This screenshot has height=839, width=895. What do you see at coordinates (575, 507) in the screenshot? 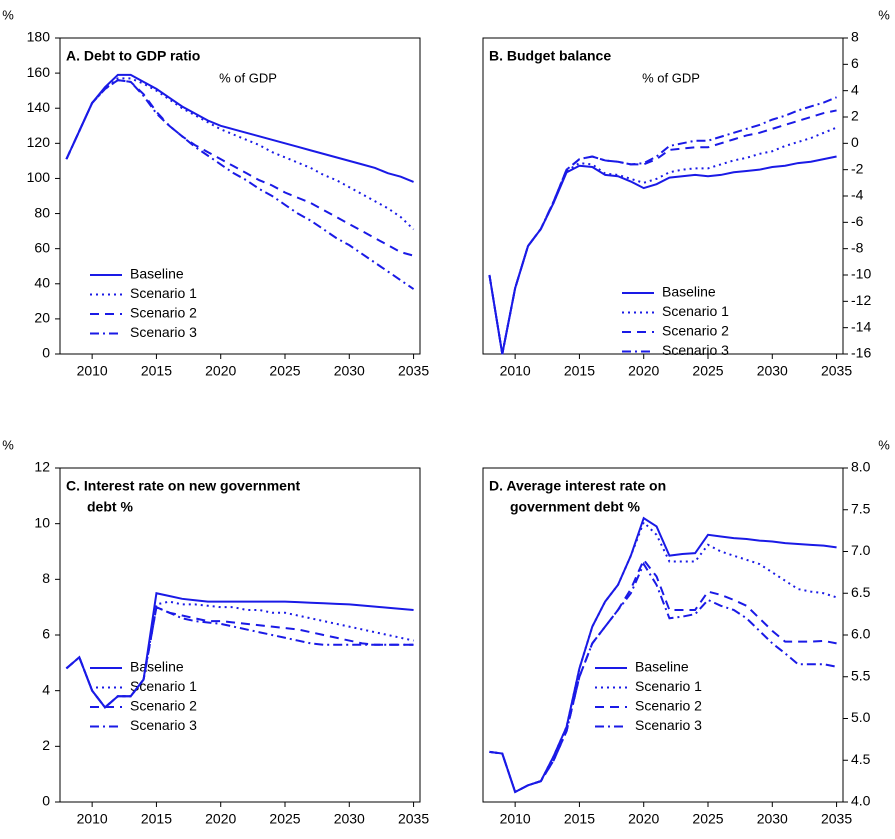
I see `panel-title: government debt %` at bounding box center [575, 507].